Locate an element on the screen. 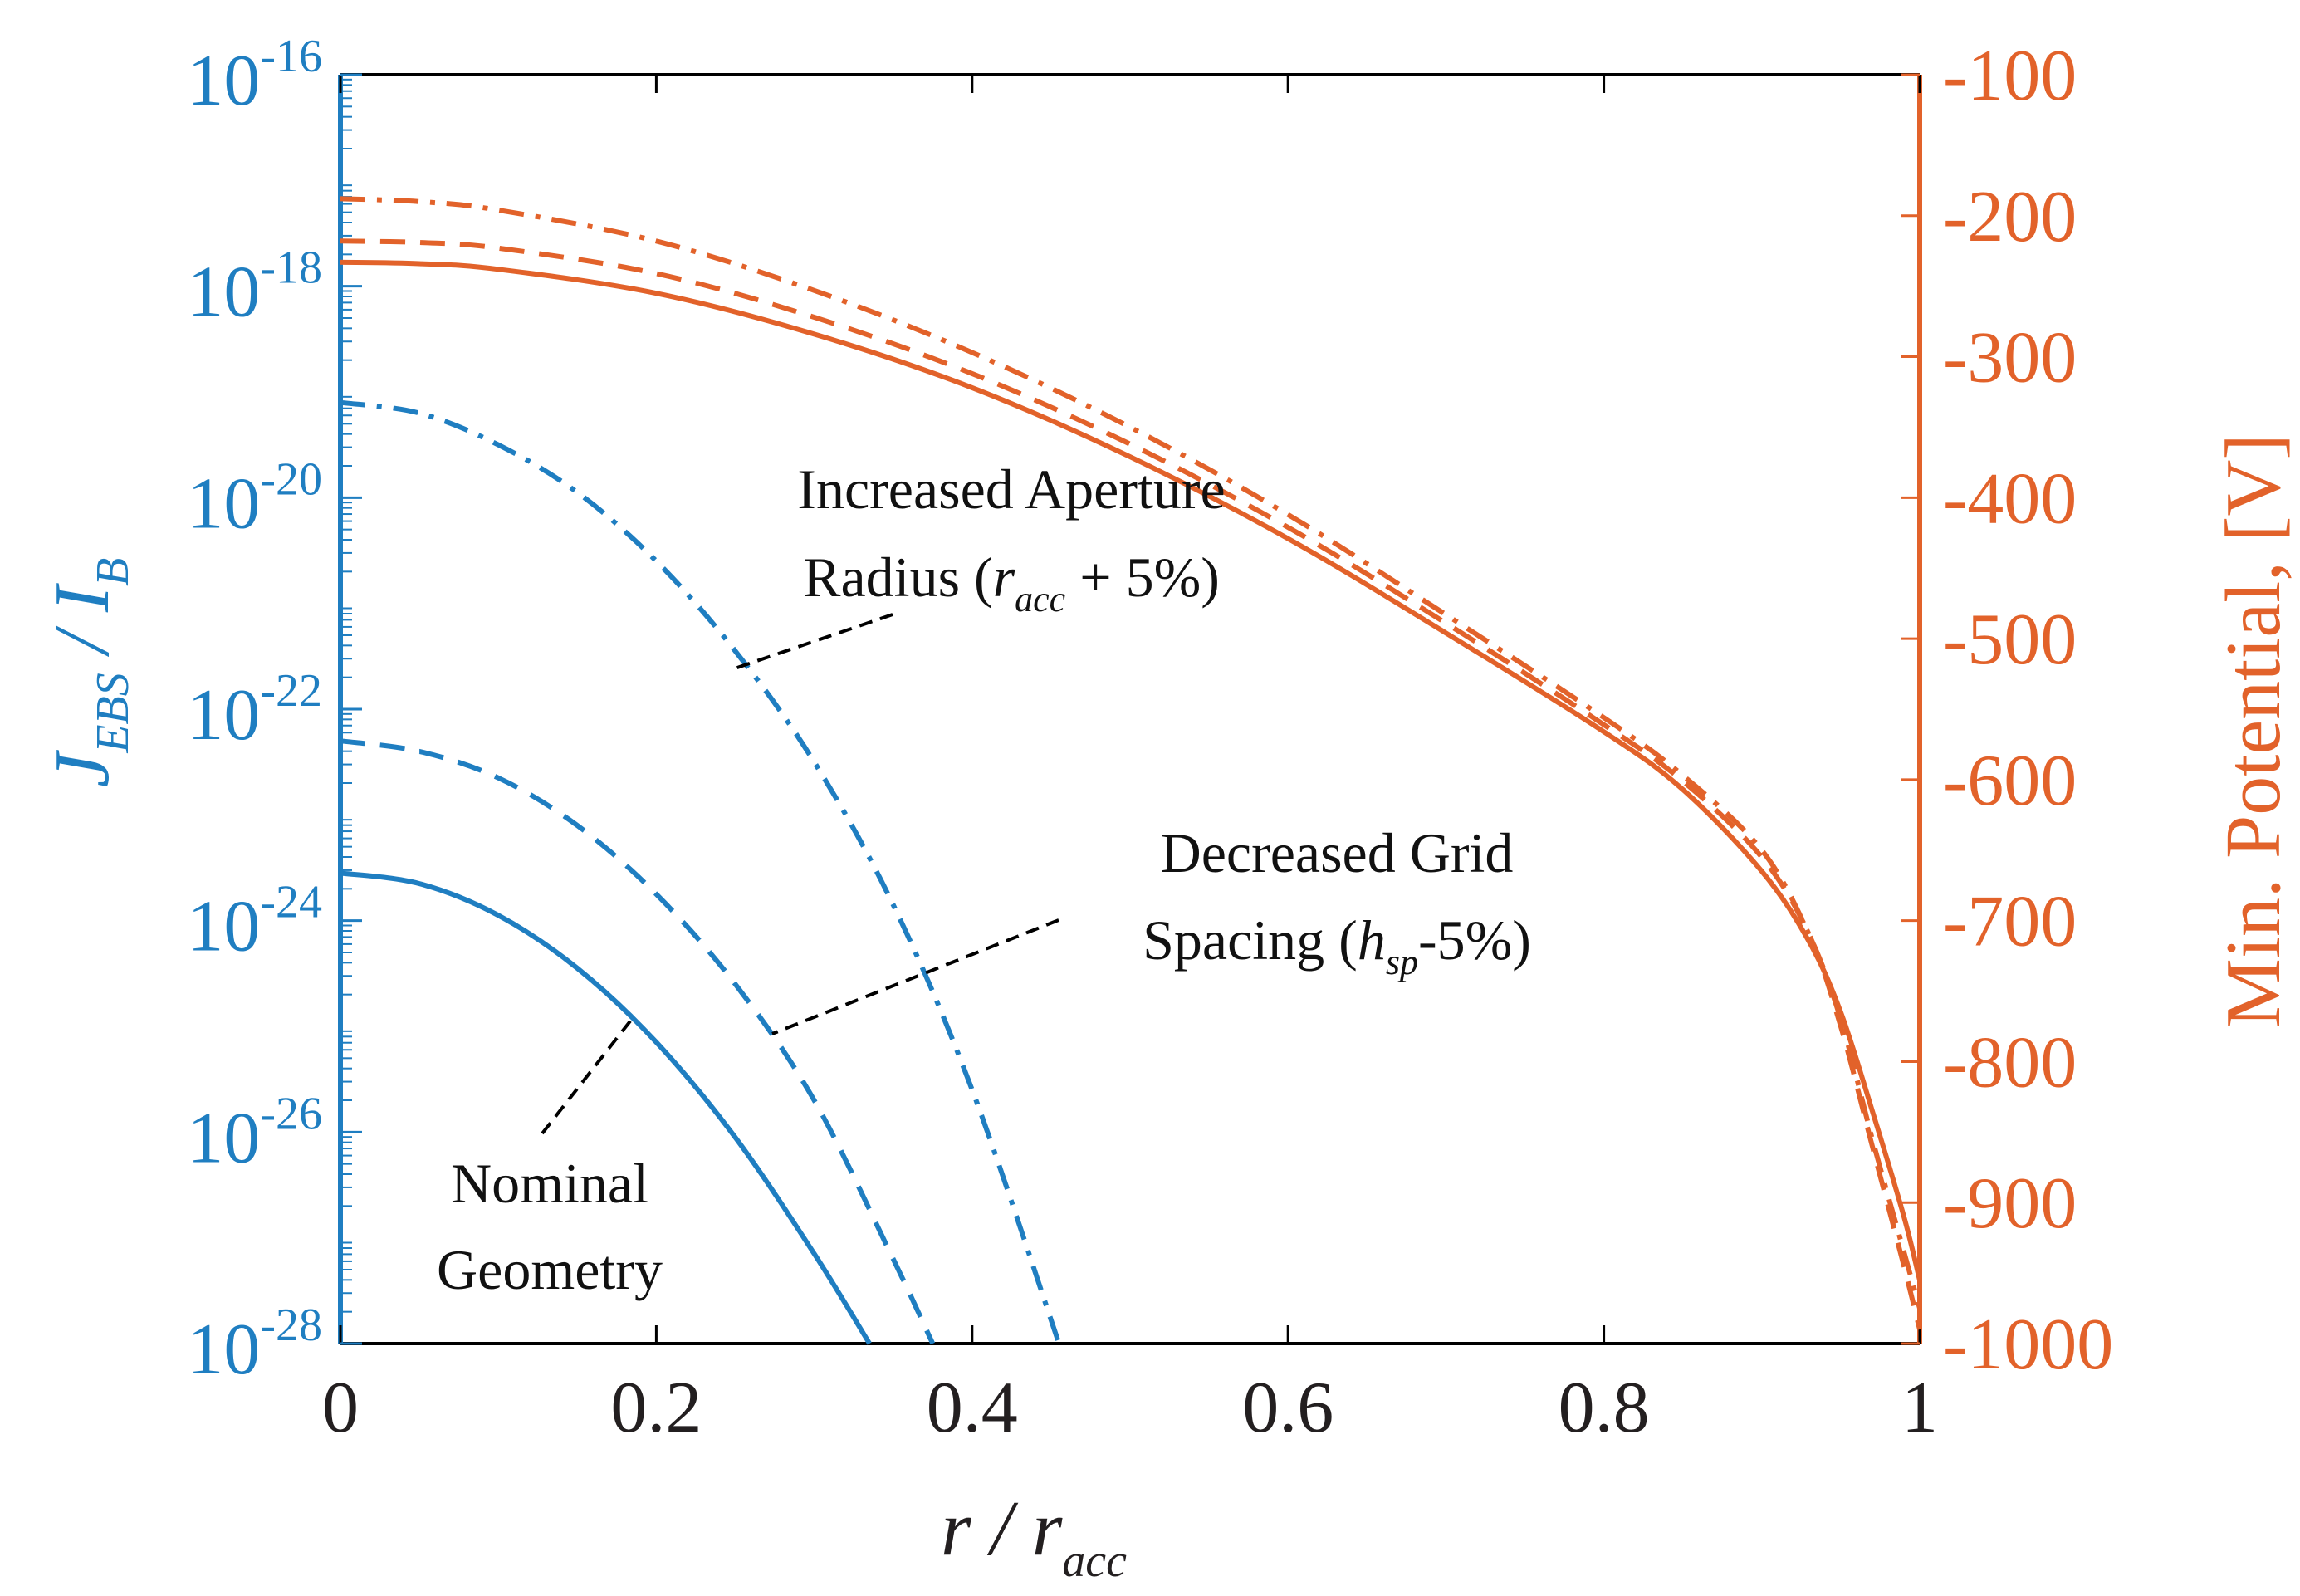 This screenshot has height=1596, width=2300. right-tick-label: -600 is located at coordinates (2010, 781).